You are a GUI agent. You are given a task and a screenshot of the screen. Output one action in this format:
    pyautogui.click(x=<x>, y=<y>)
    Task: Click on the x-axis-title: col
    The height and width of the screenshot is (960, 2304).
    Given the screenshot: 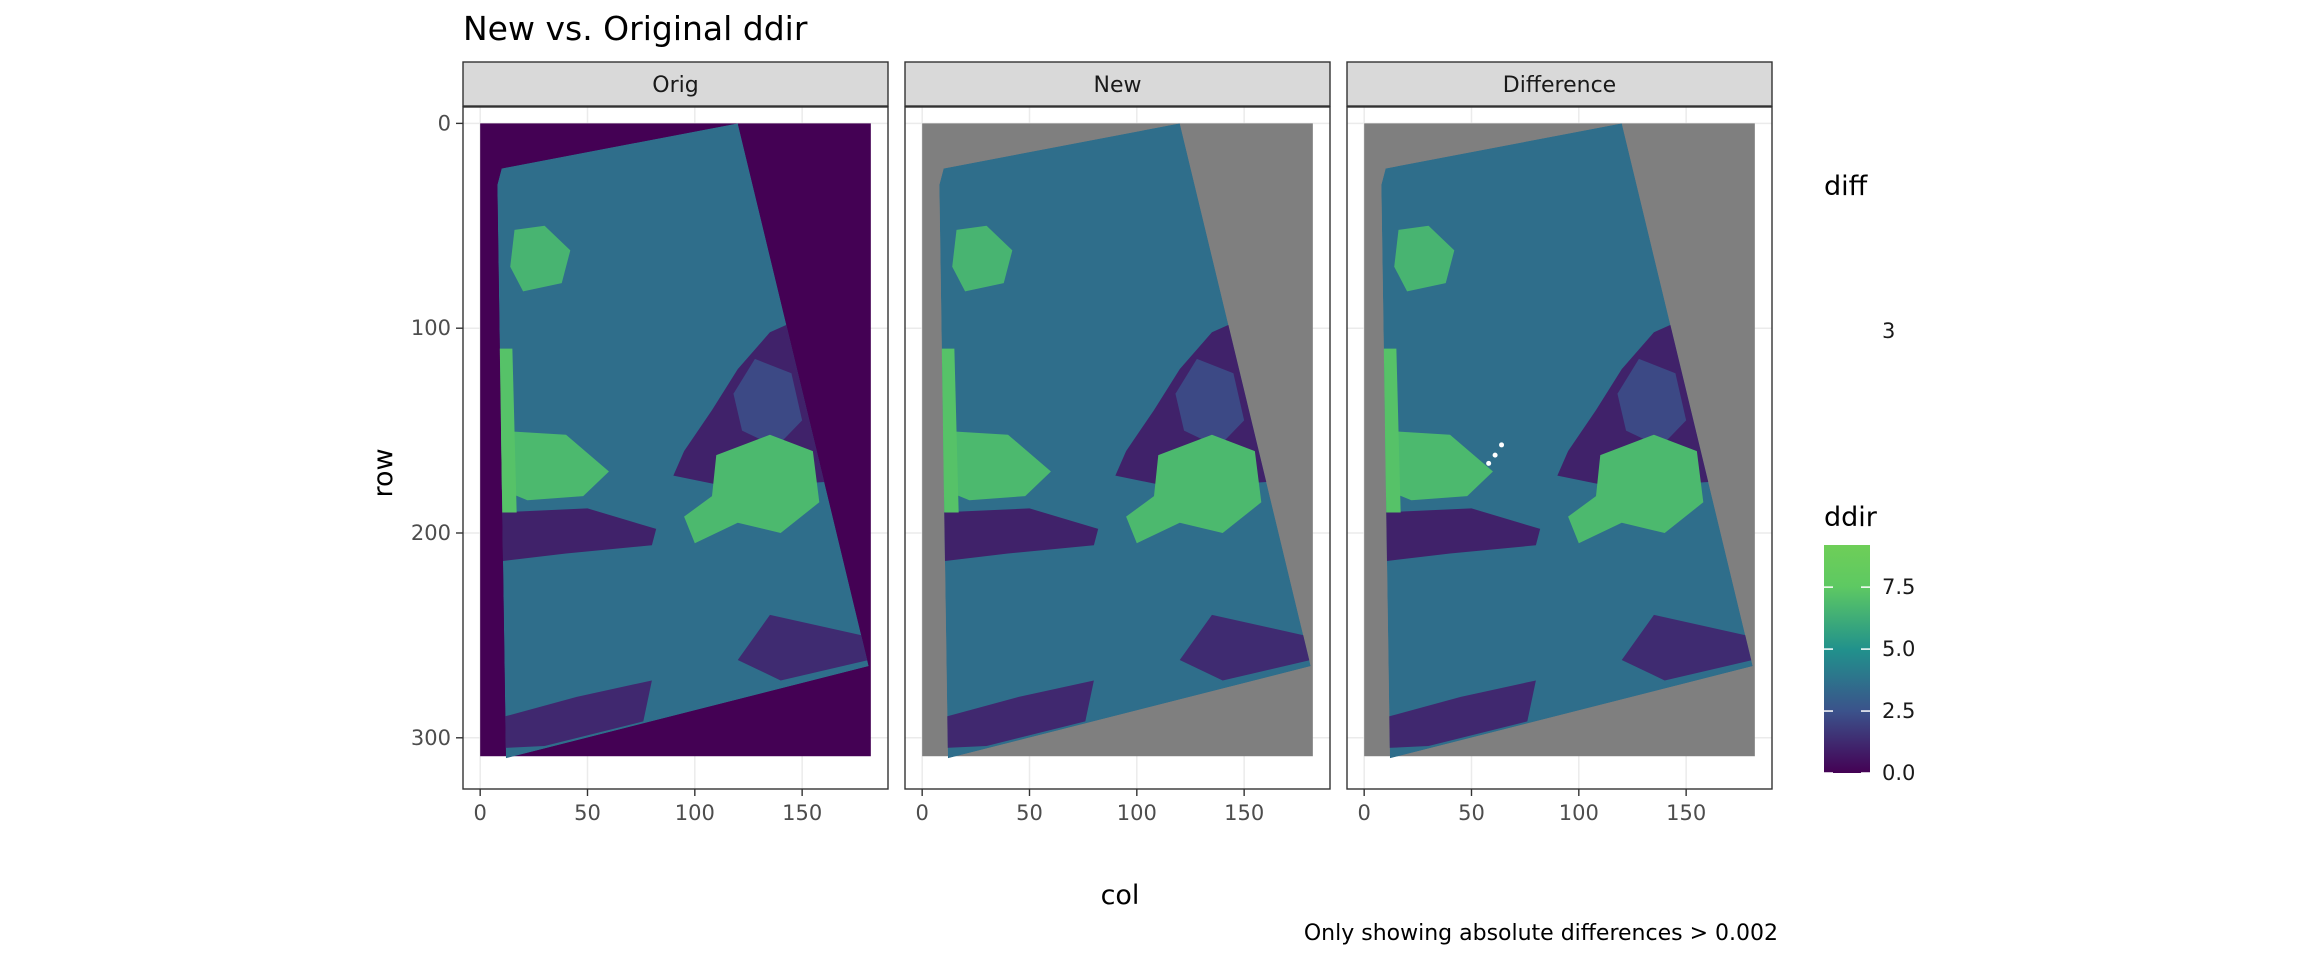 What is the action you would take?
    pyautogui.click(x=1120, y=895)
    